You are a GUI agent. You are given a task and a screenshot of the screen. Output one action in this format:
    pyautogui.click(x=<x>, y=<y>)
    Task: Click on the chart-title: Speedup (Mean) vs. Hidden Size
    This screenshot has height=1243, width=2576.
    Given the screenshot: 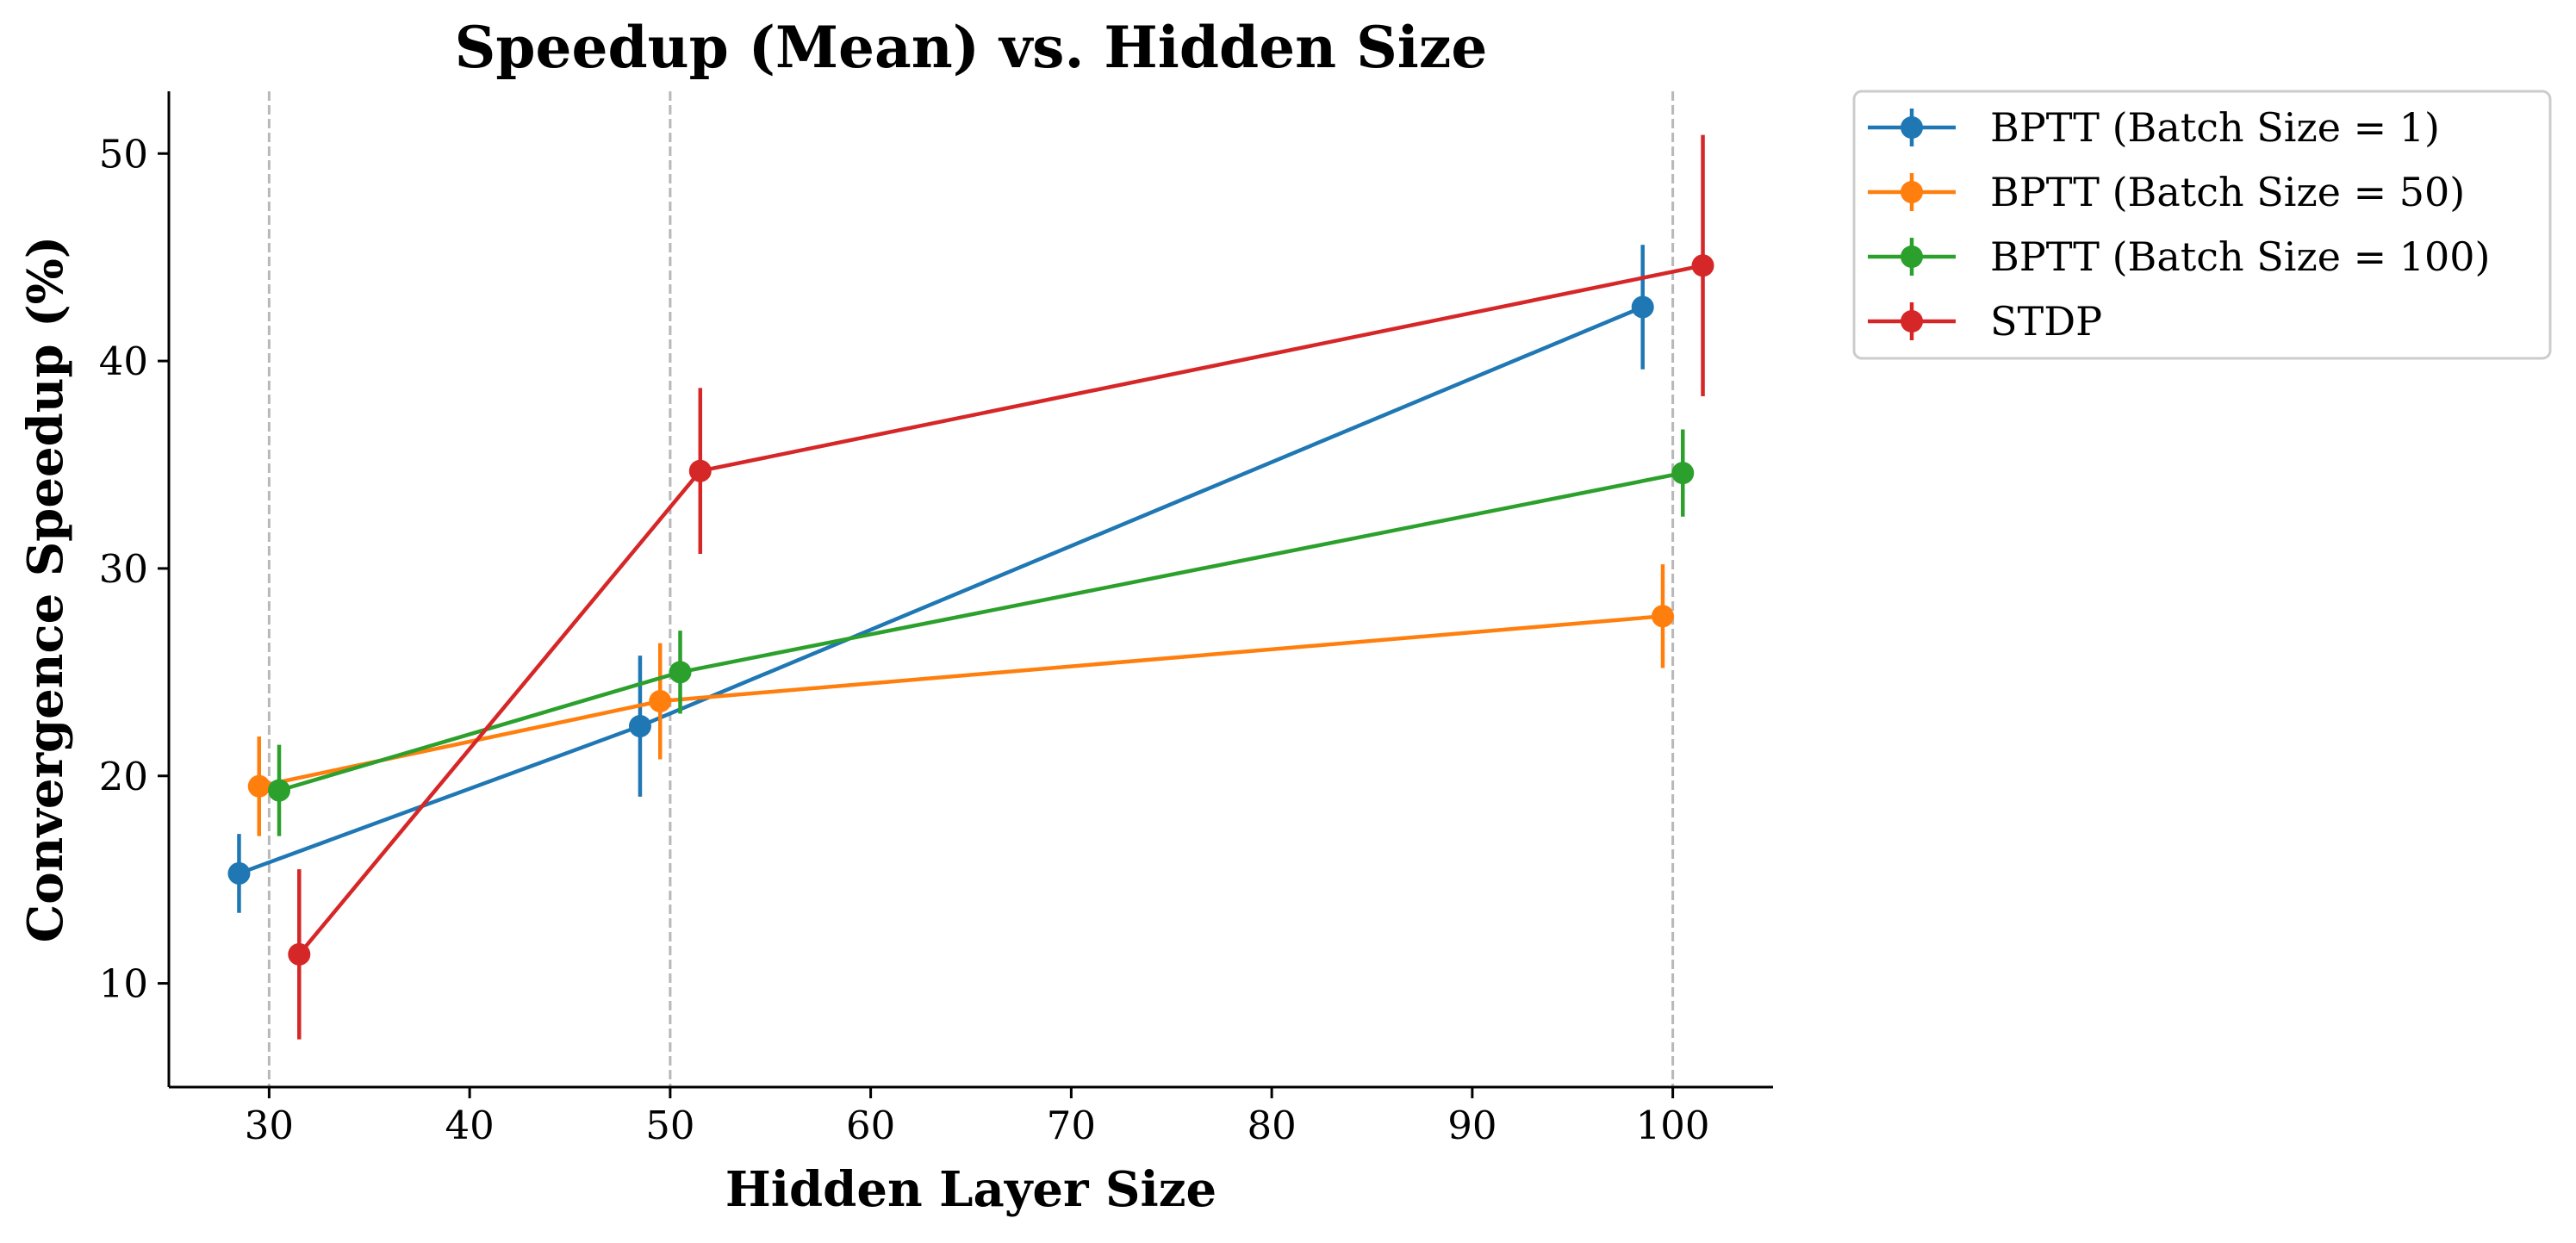 What is the action you would take?
    pyautogui.click(x=972, y=47)
    